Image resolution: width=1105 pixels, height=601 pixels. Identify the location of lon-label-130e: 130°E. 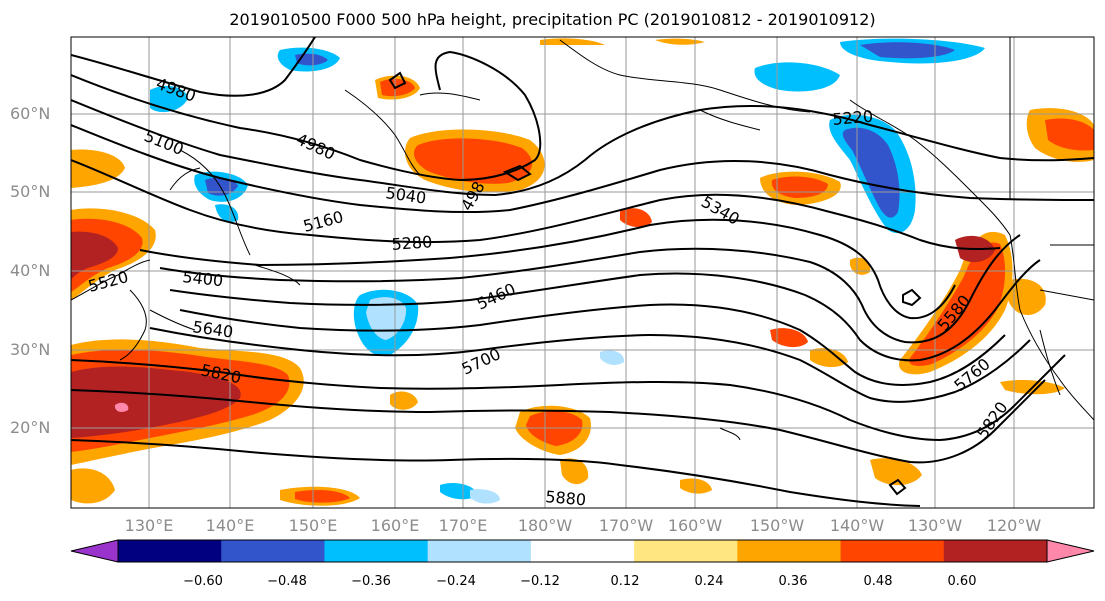
(149, 525).